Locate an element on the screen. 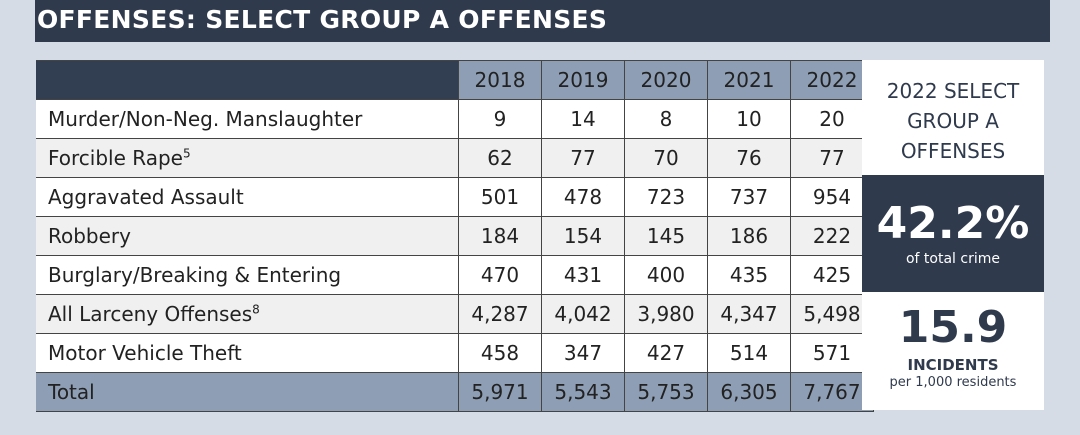 The width and height of the screenshot is (1080, 435). data-row: Aggravated Assault 501 478 723 737 954 is located at coordinates (455, 197).